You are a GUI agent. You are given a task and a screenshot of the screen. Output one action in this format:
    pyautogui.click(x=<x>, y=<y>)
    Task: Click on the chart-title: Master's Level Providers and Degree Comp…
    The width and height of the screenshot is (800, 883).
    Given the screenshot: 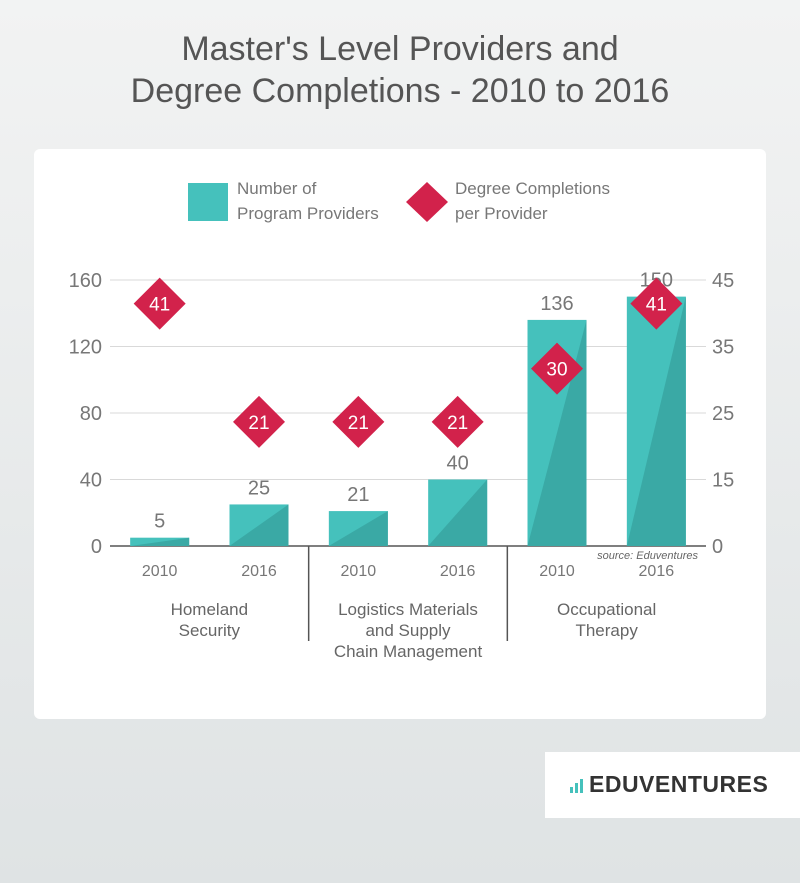 What is the action you would take?
    pyautogui.click(x=400, y=70)
    